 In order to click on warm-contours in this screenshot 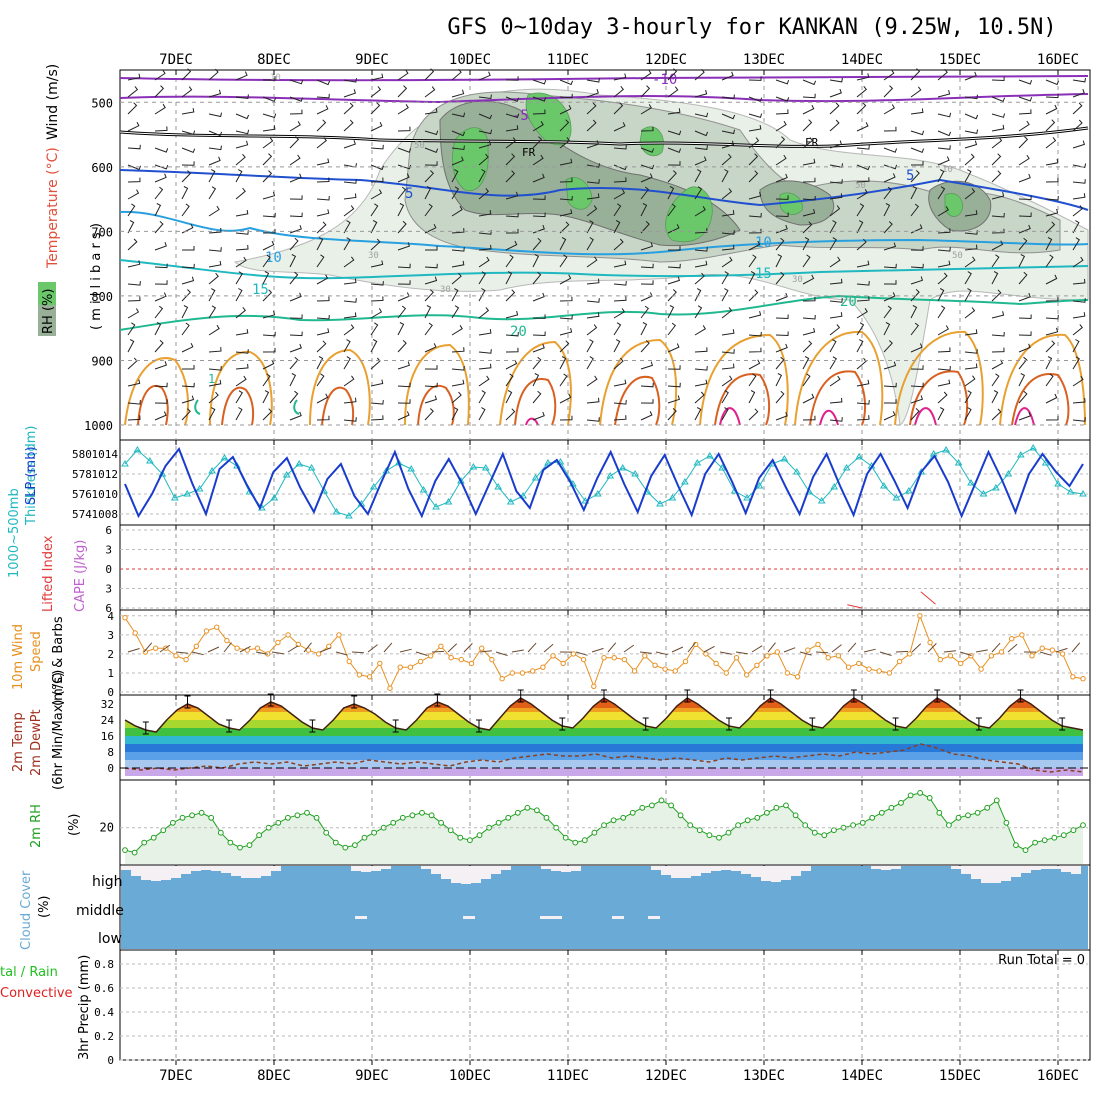, I will do `click(605, 378)`.